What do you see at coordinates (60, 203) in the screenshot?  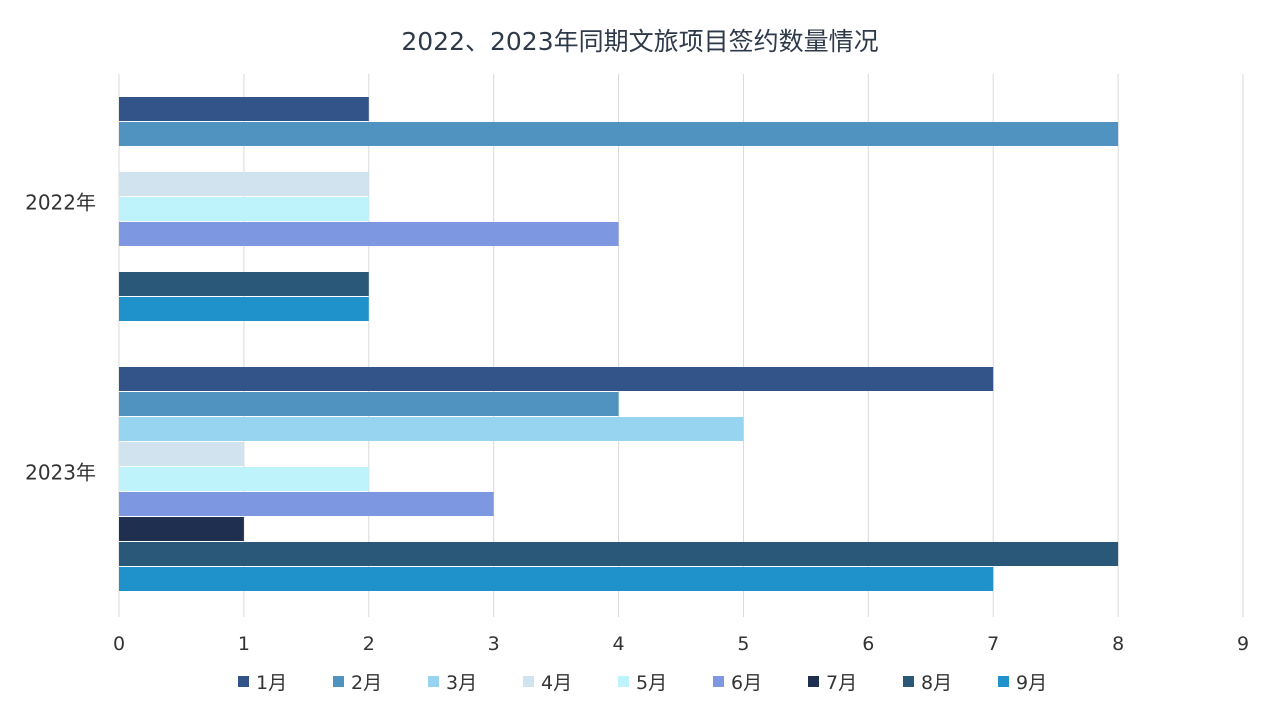 I see `category-label: 2022年` at bounding box center [60, 203].